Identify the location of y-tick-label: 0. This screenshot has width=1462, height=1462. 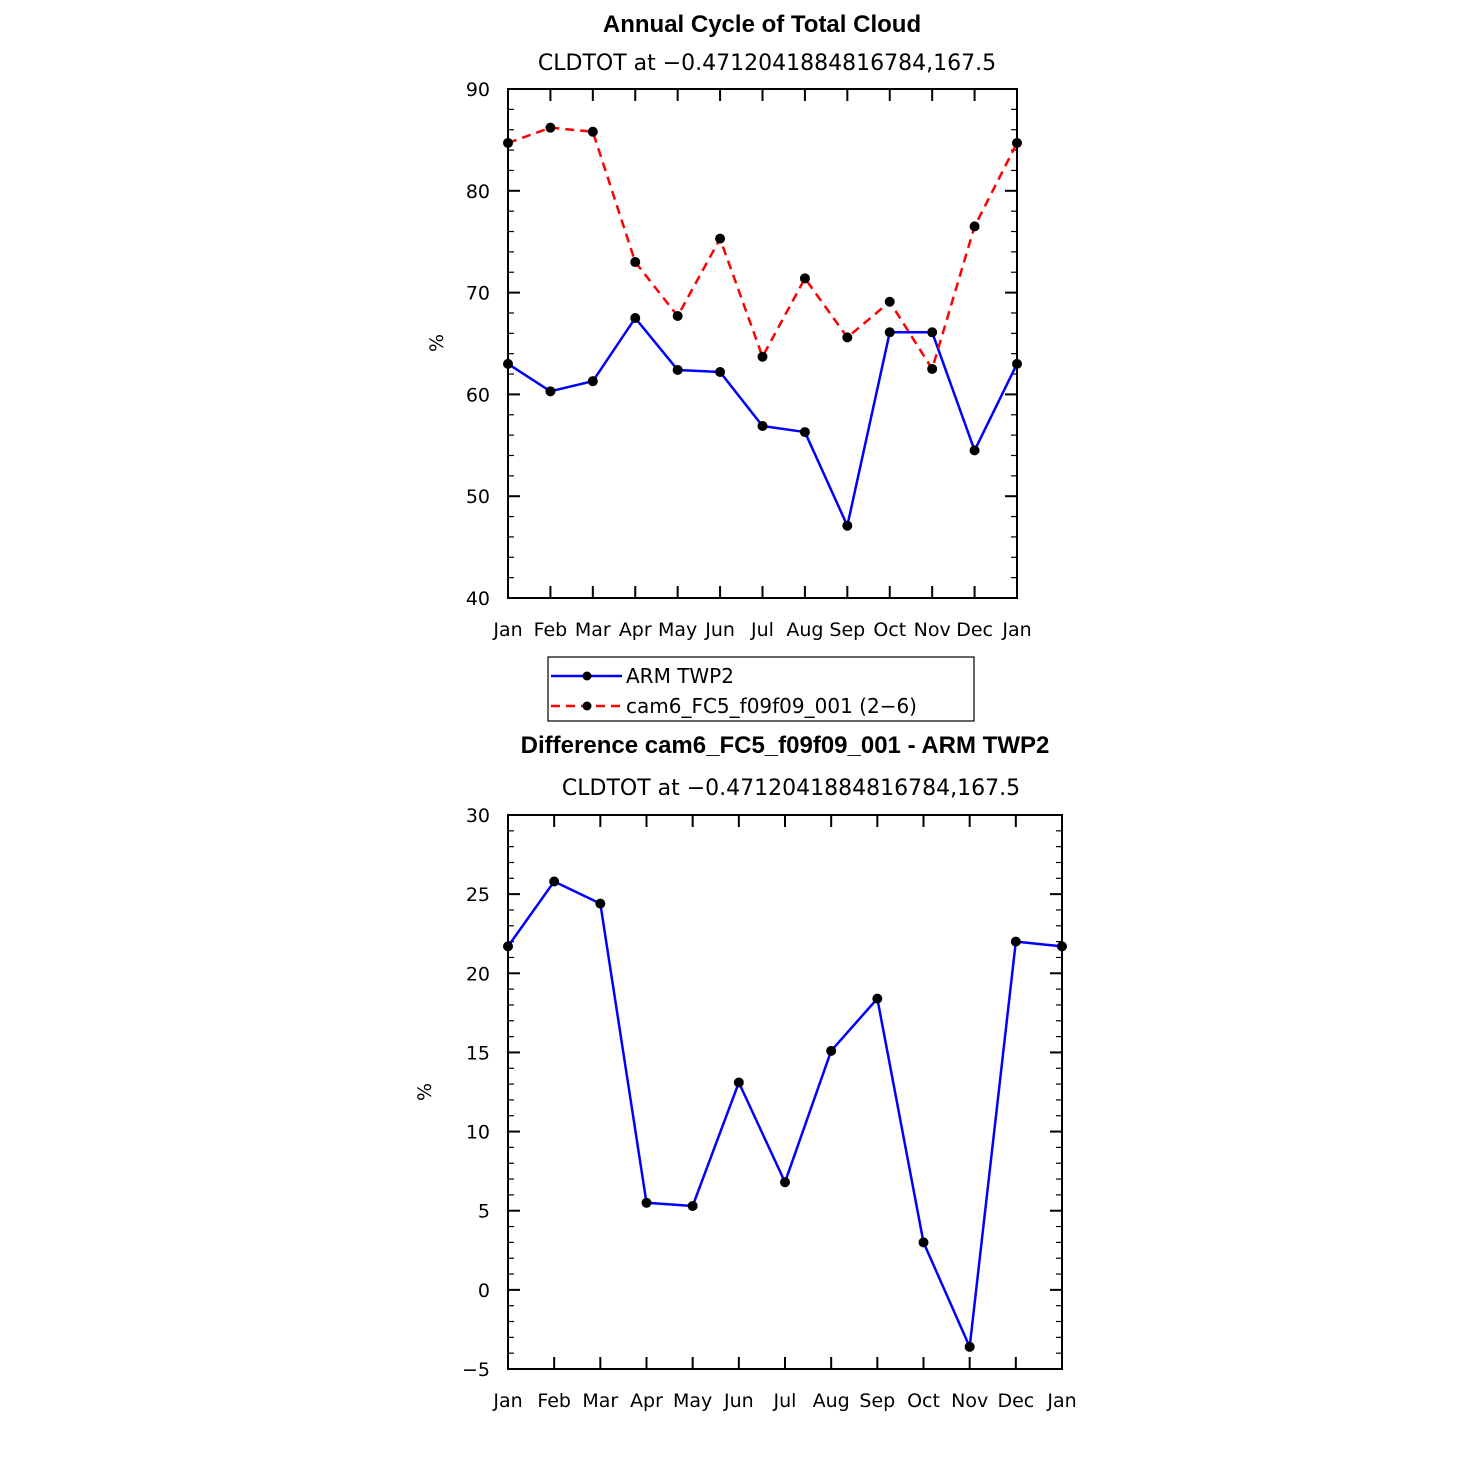
(484, 1291).